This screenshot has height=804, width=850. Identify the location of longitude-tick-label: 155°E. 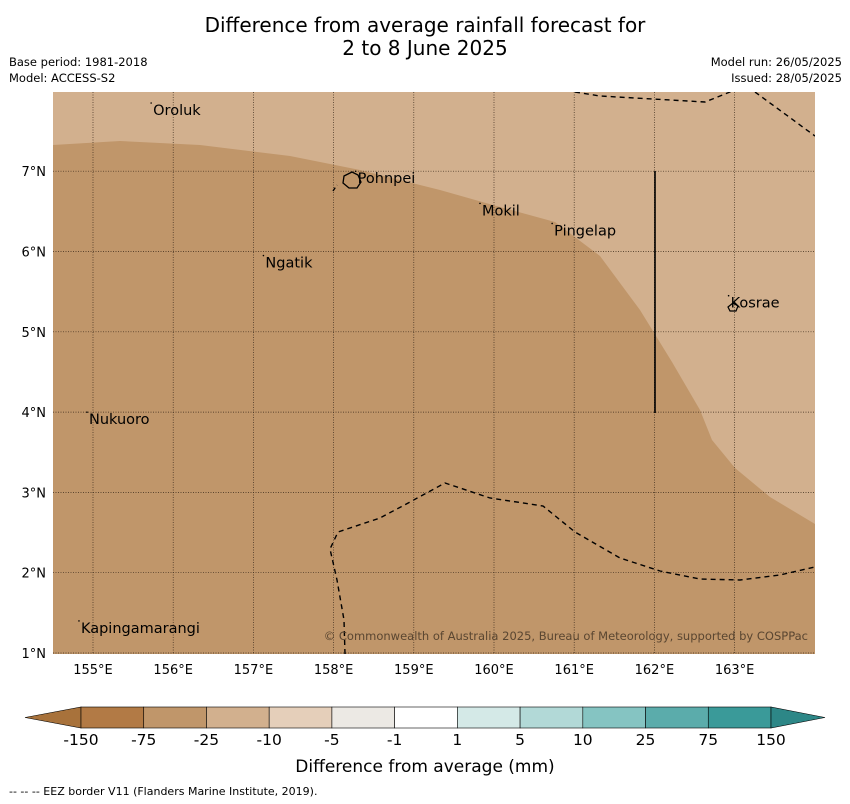
(93, 670).